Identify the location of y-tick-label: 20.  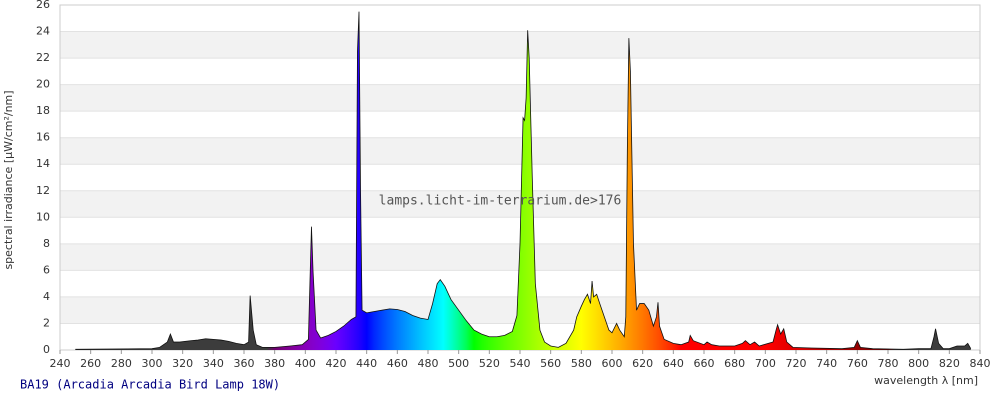
(43, 84).